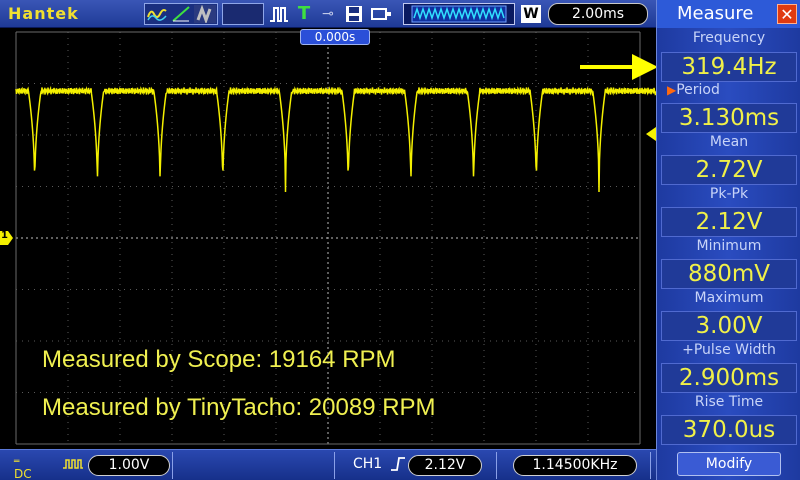  I want to click on blank-status-box, so click(243, 14).